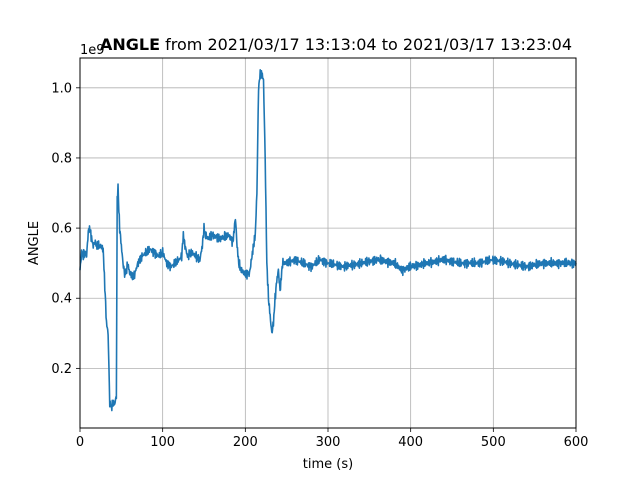 Image resolution: width=640 pixels, height=480 pixels. I want to click on y-tick-label: 1.0, so click(61, 88).